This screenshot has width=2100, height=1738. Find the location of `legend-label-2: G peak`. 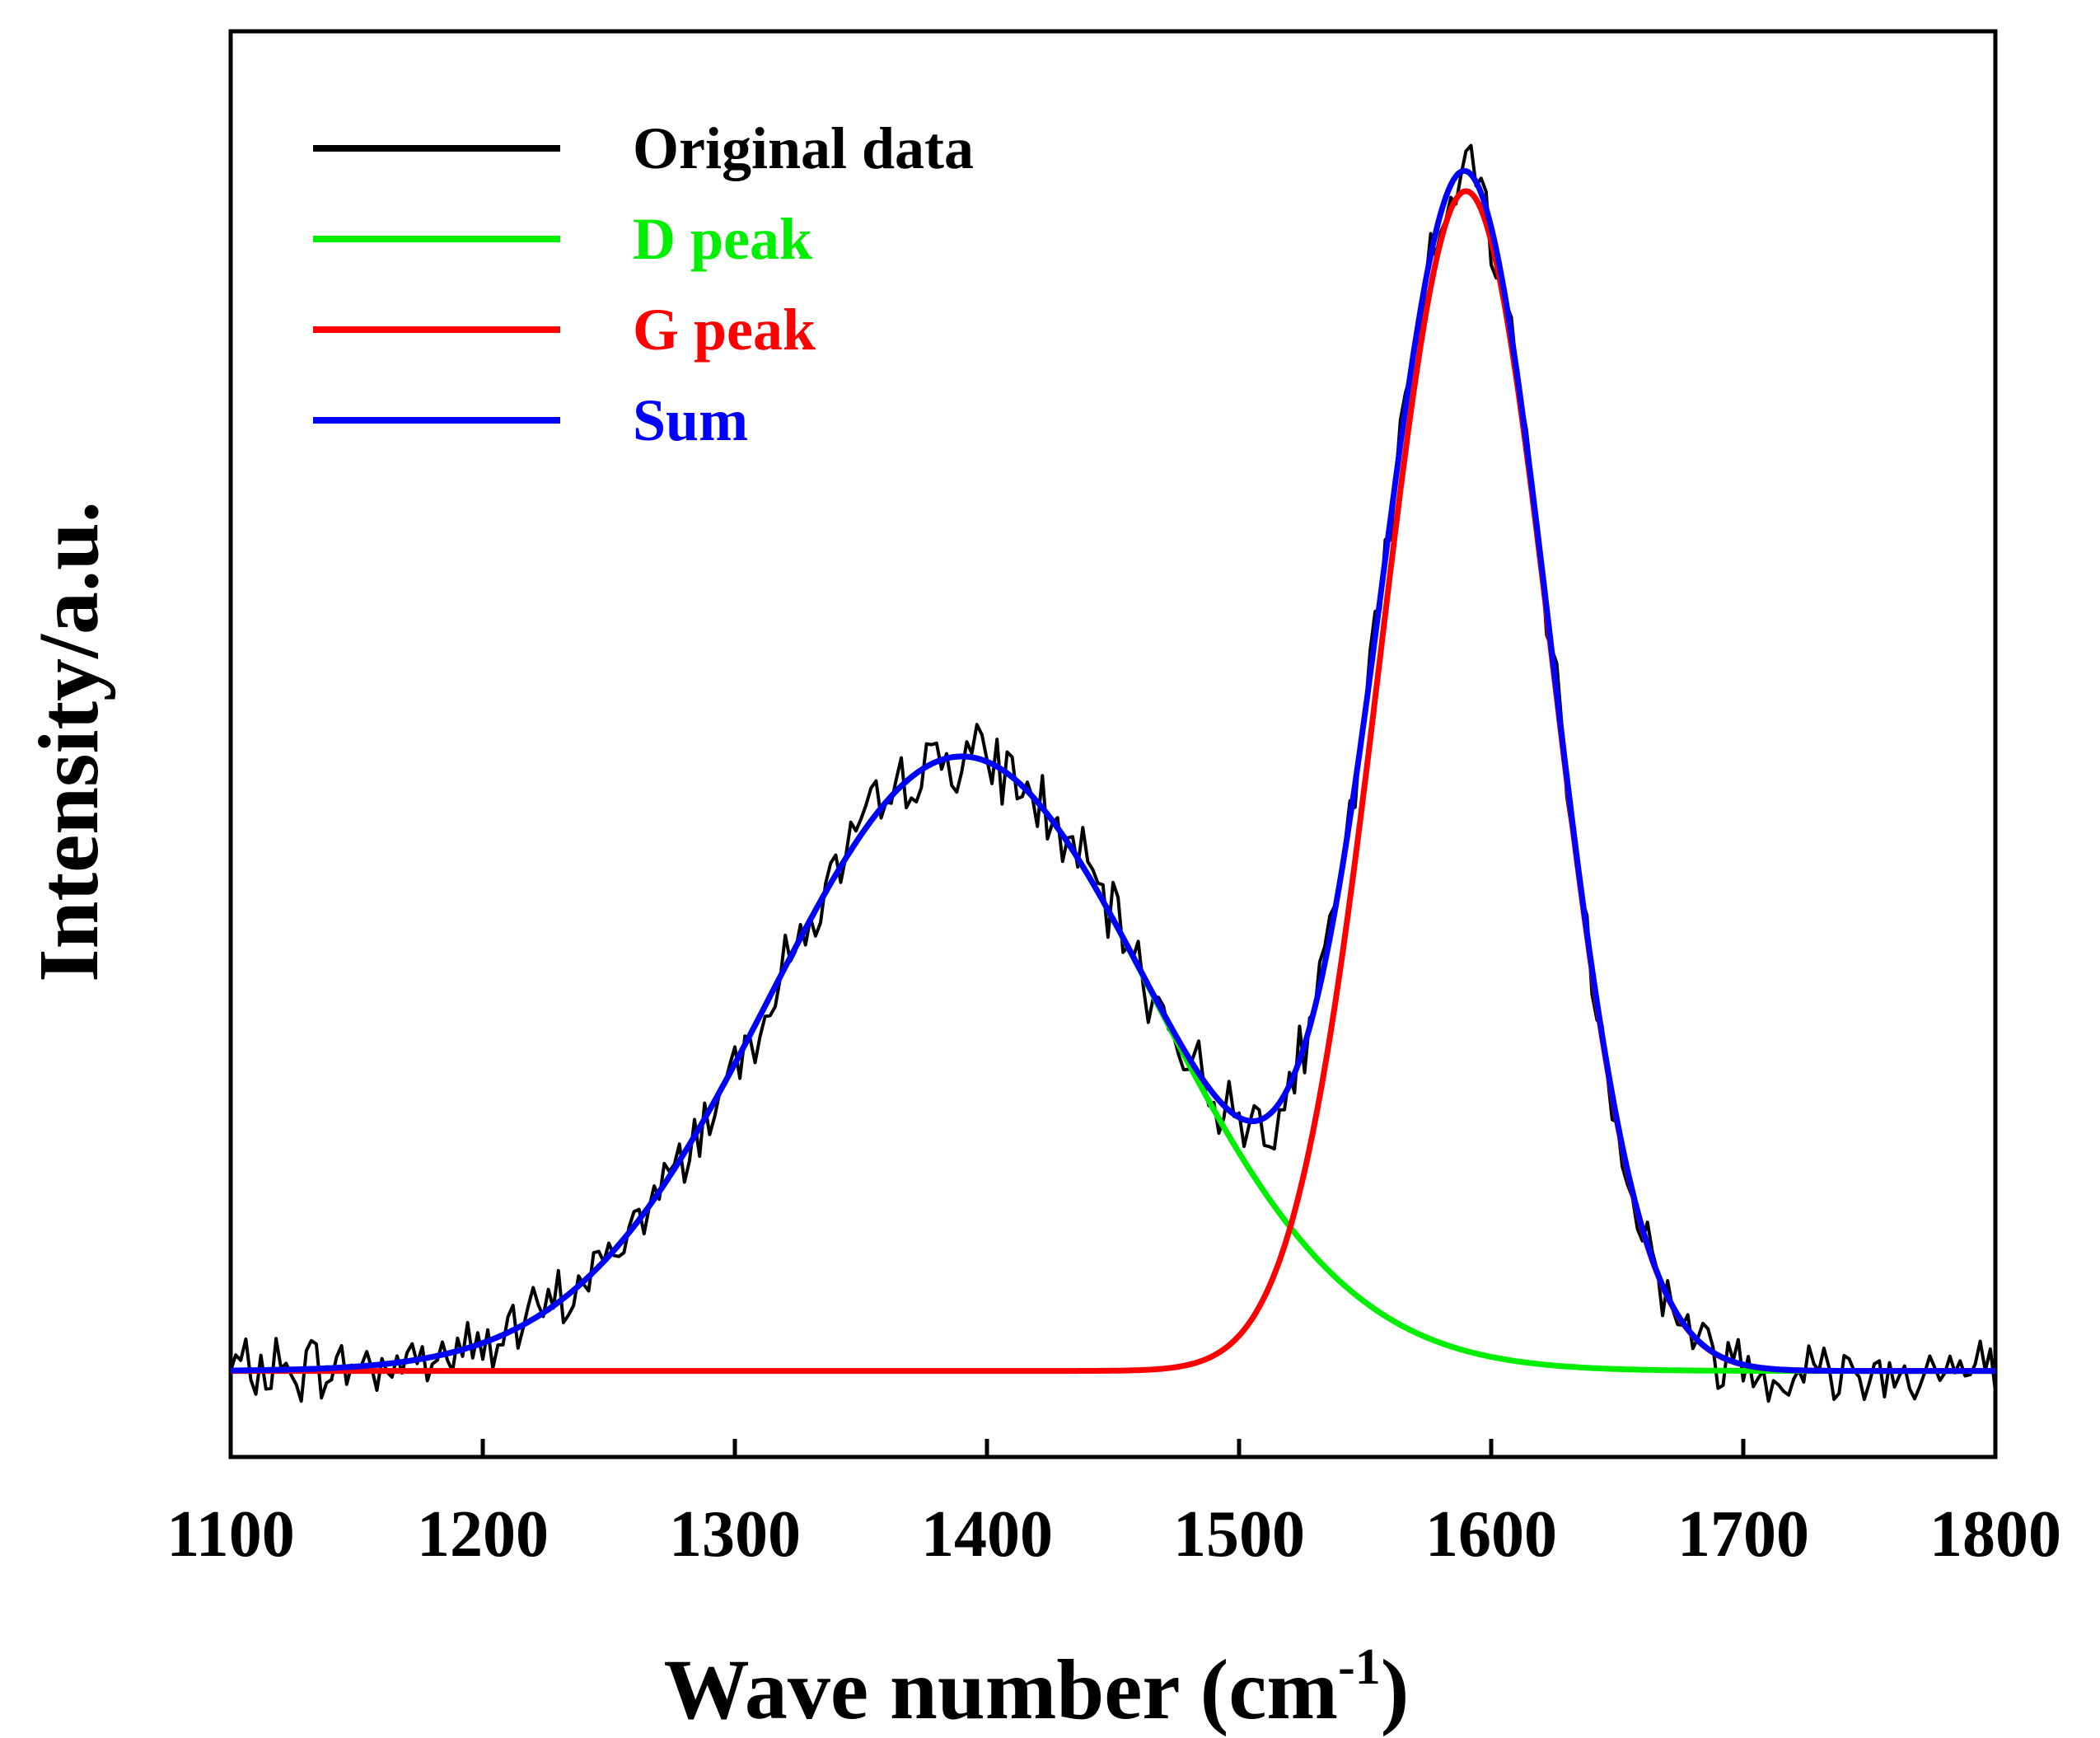

legend-label-2: G peak is located at coordinates (725, 330).